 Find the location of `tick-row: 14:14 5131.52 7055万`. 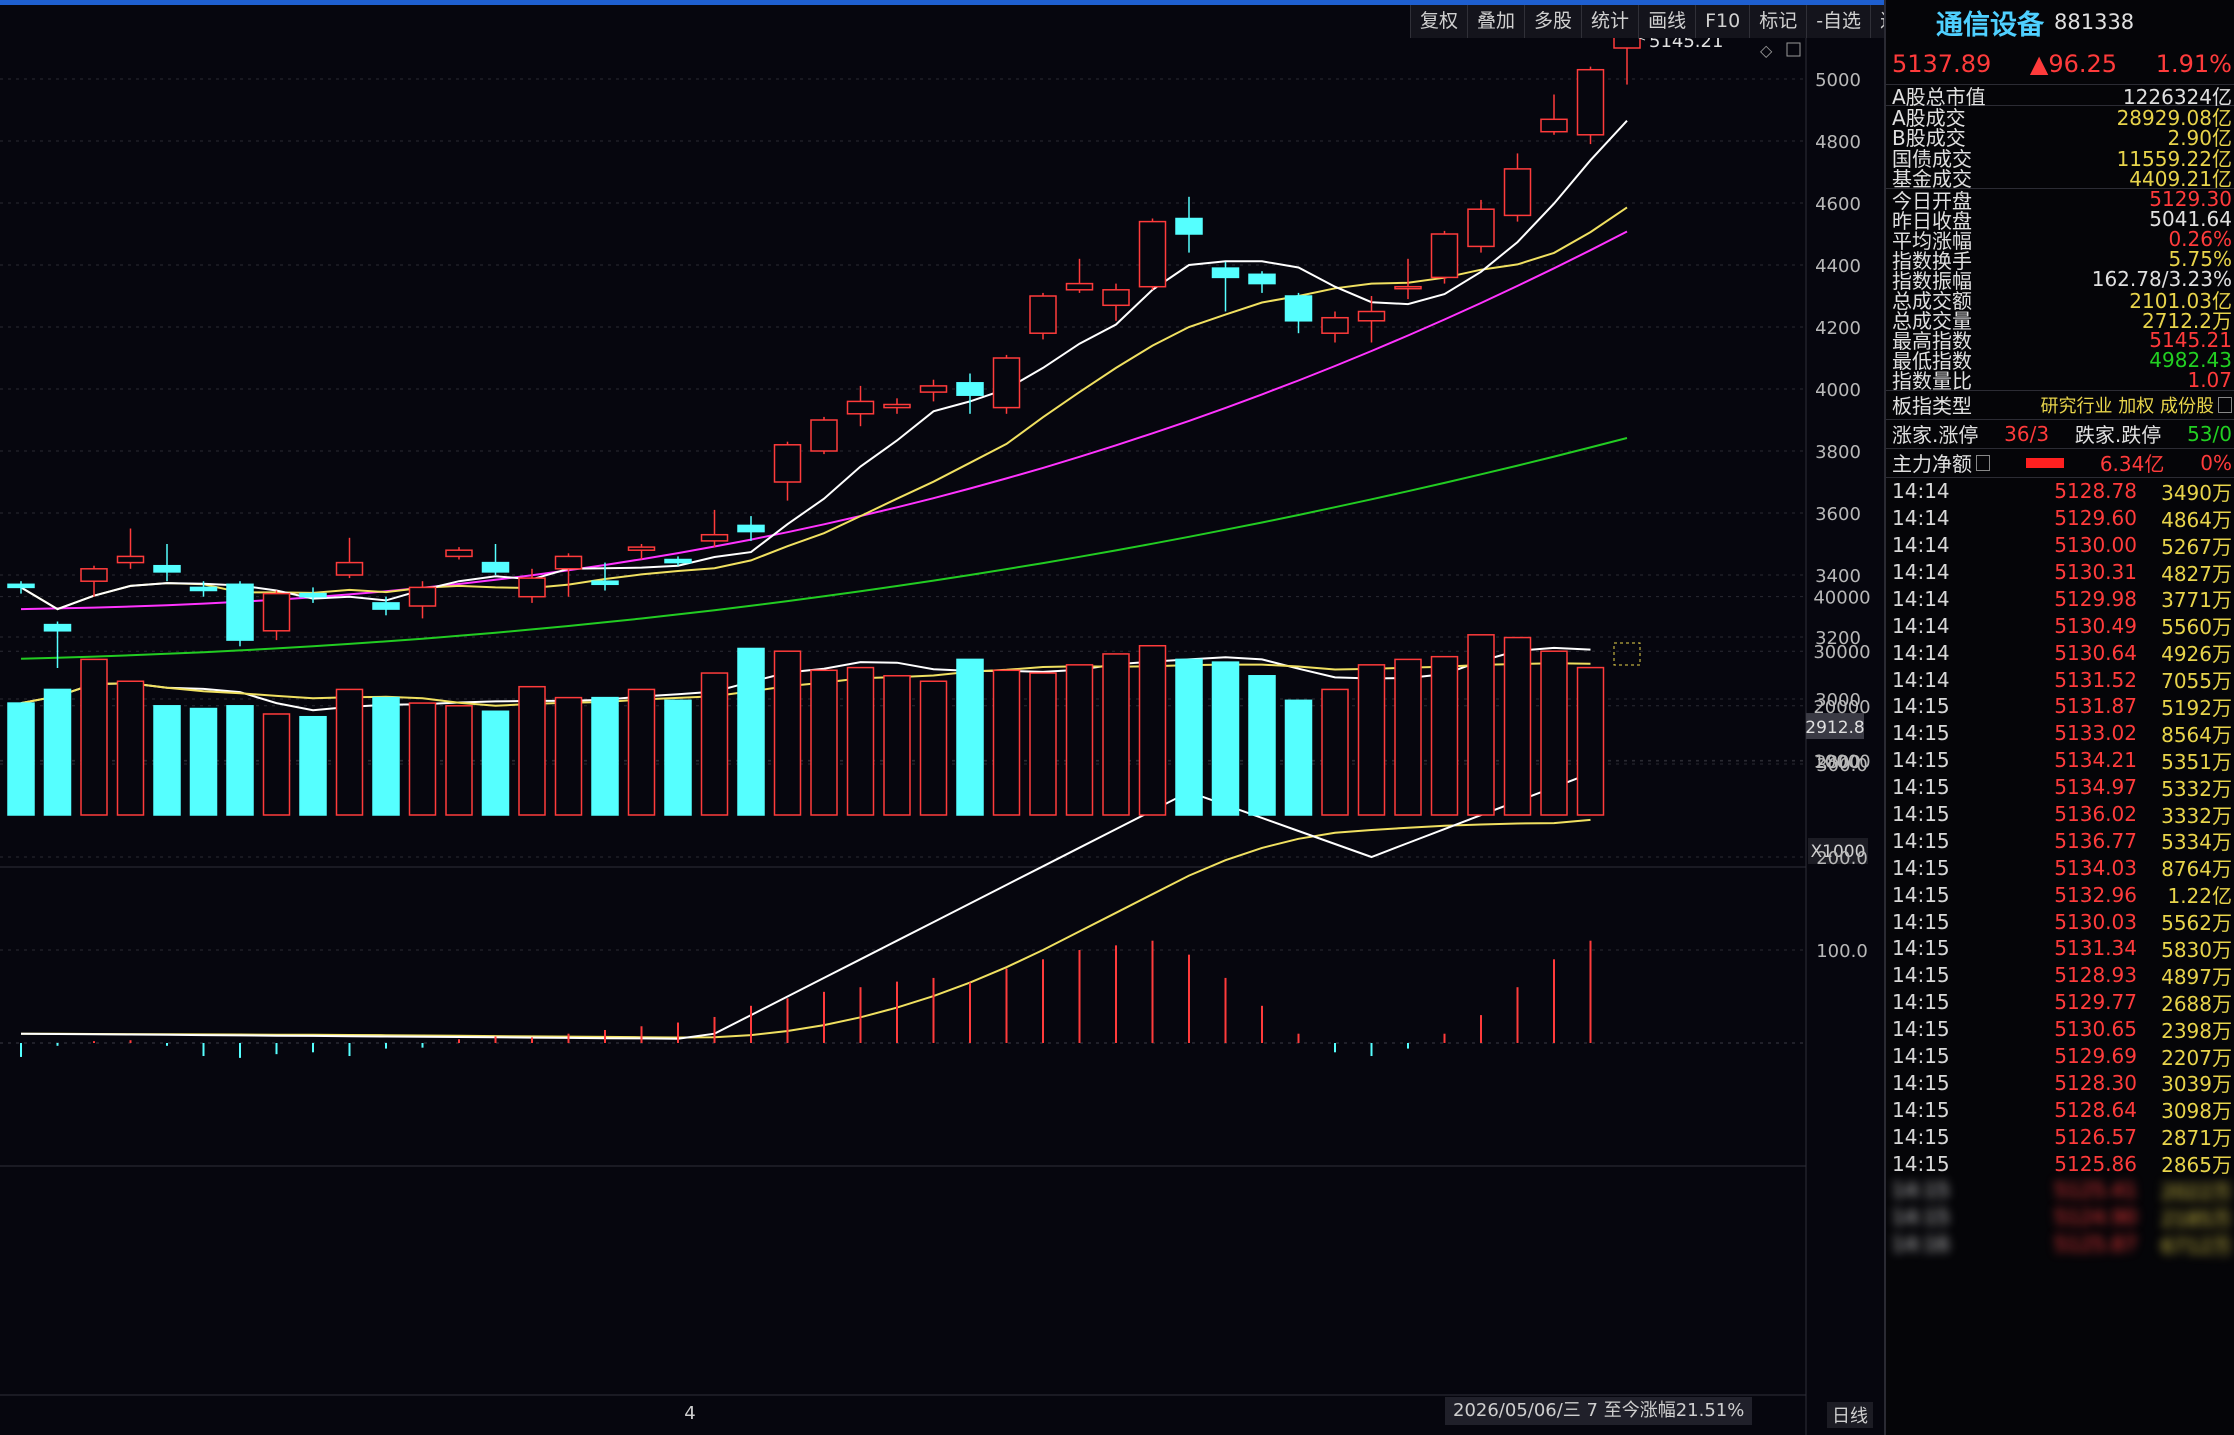

tick-row: 14:14 5131.52 7055万 is located at coordinates (2060, 680).